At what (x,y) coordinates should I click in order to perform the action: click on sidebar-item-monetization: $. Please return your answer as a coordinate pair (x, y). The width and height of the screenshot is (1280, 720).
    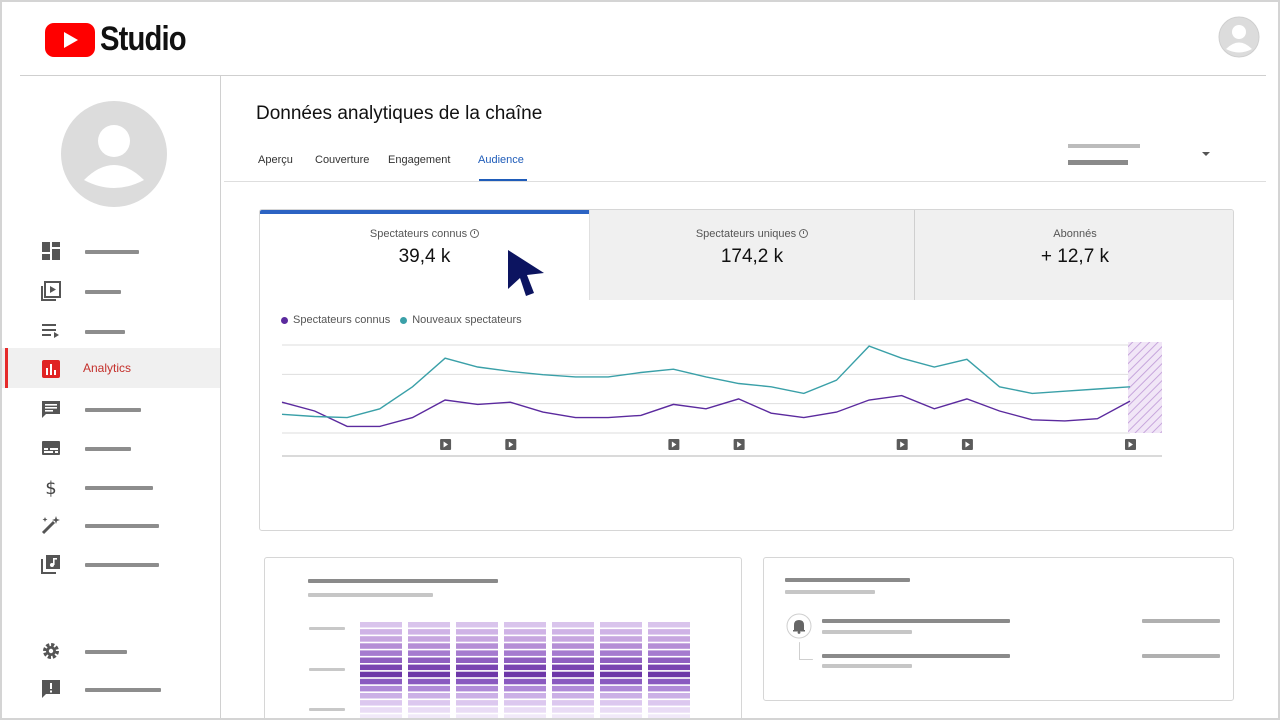
    Looking at the image, I should click on (111, 486).